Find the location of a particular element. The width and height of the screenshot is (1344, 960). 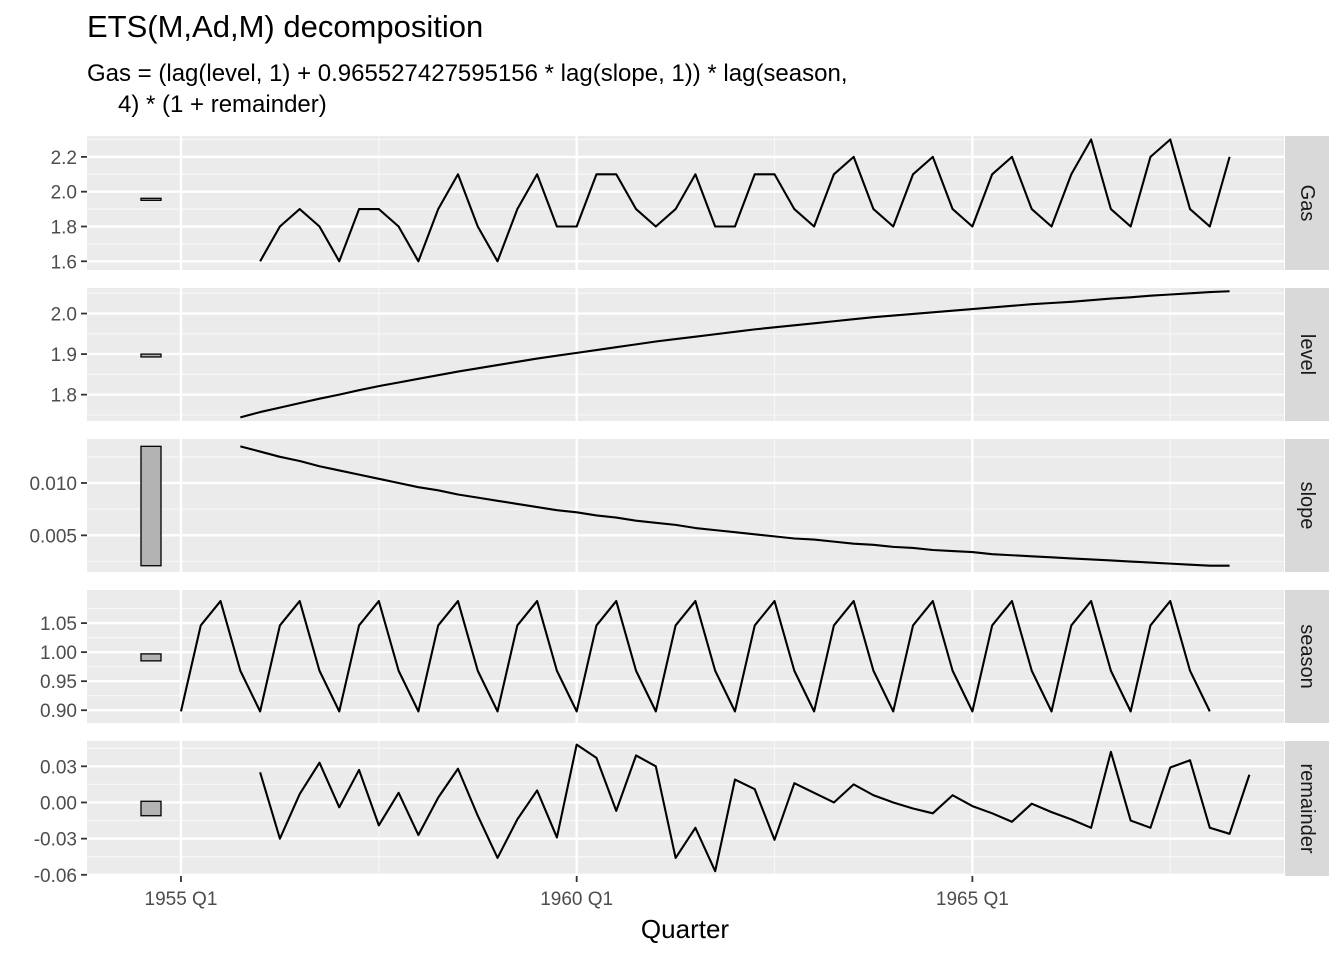

x-tick-label: 1960 Q1 is located at coordinates (576, 899).